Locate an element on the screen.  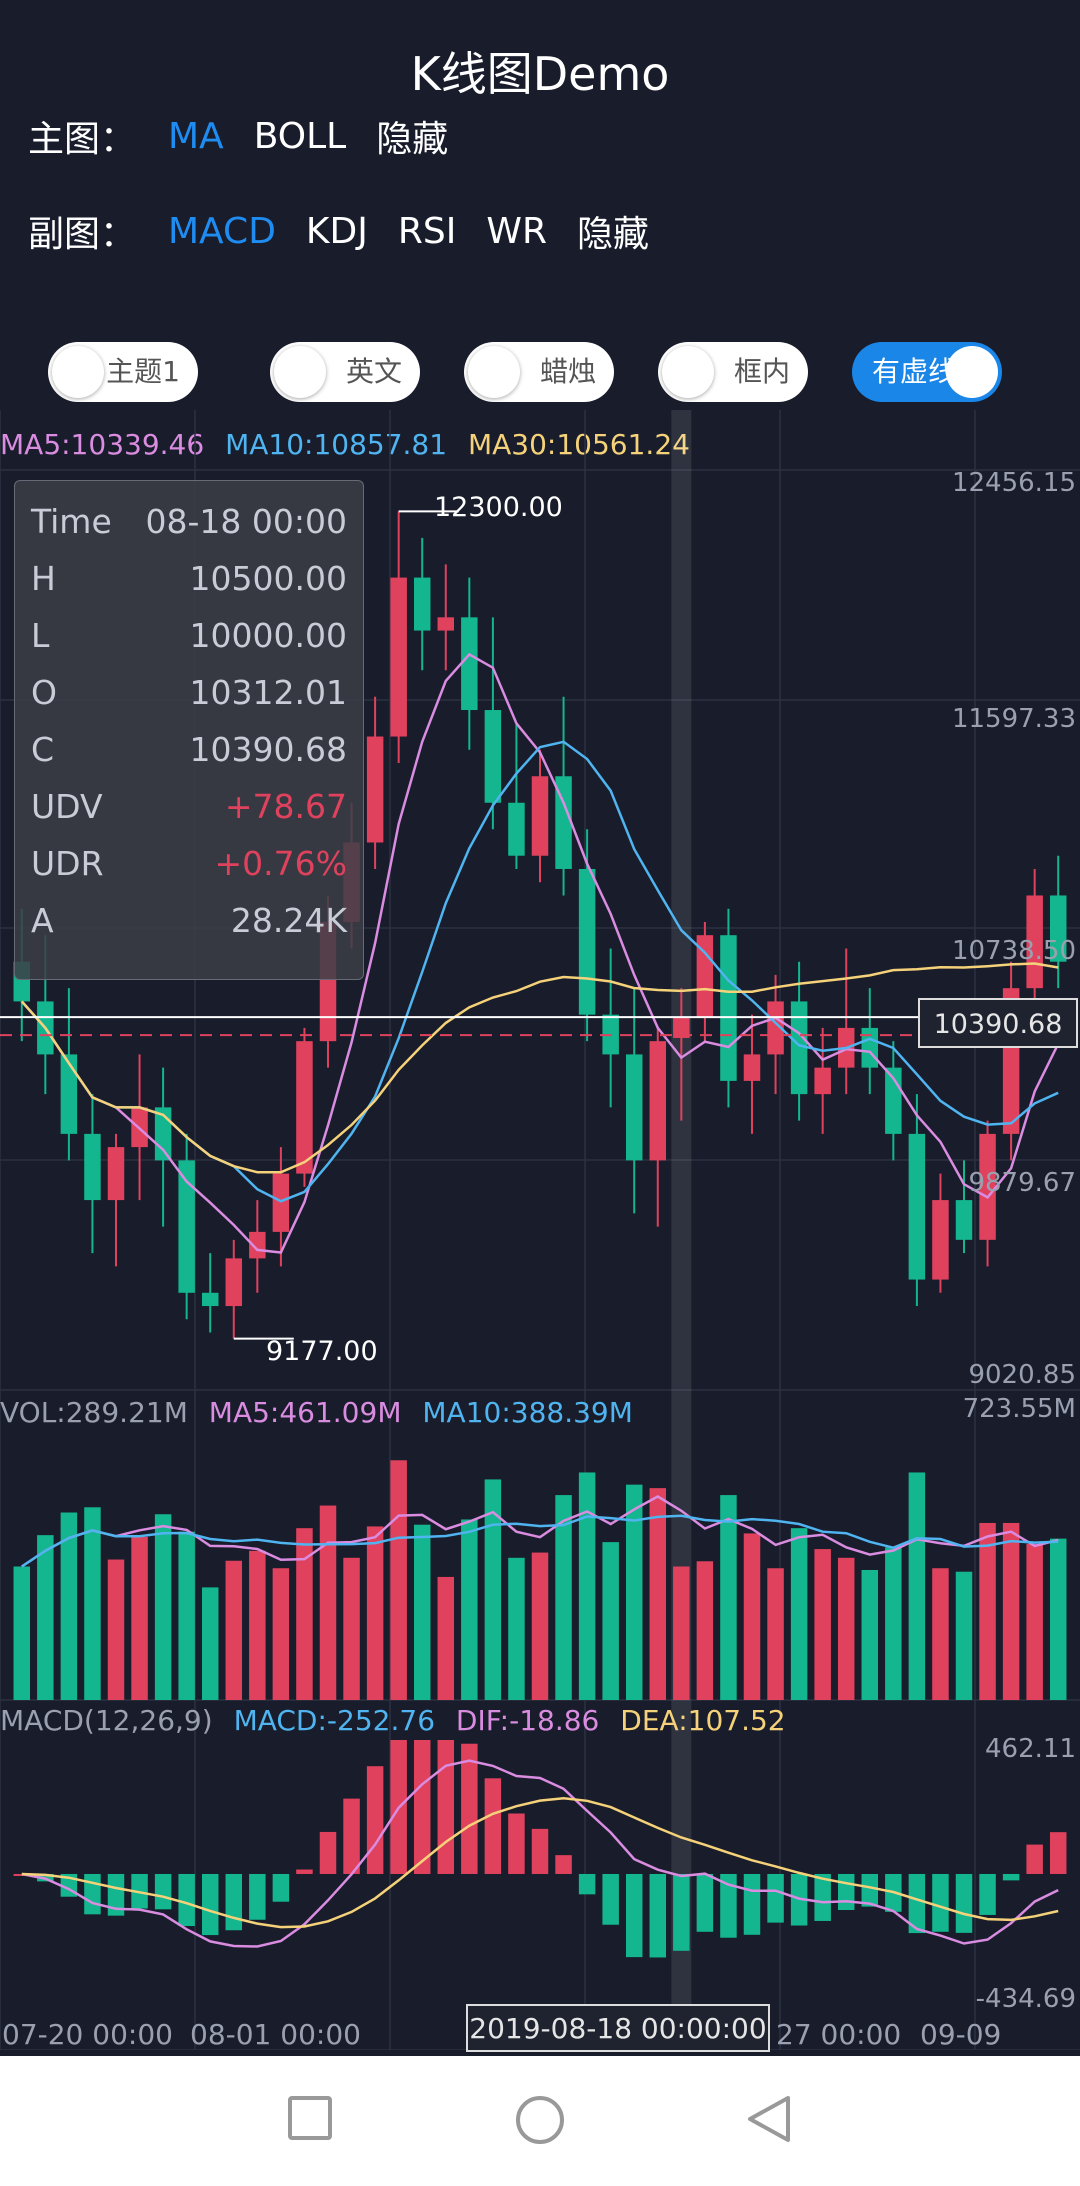
toggle-candle: 蜡烛 is located at coordinates (539, 372).